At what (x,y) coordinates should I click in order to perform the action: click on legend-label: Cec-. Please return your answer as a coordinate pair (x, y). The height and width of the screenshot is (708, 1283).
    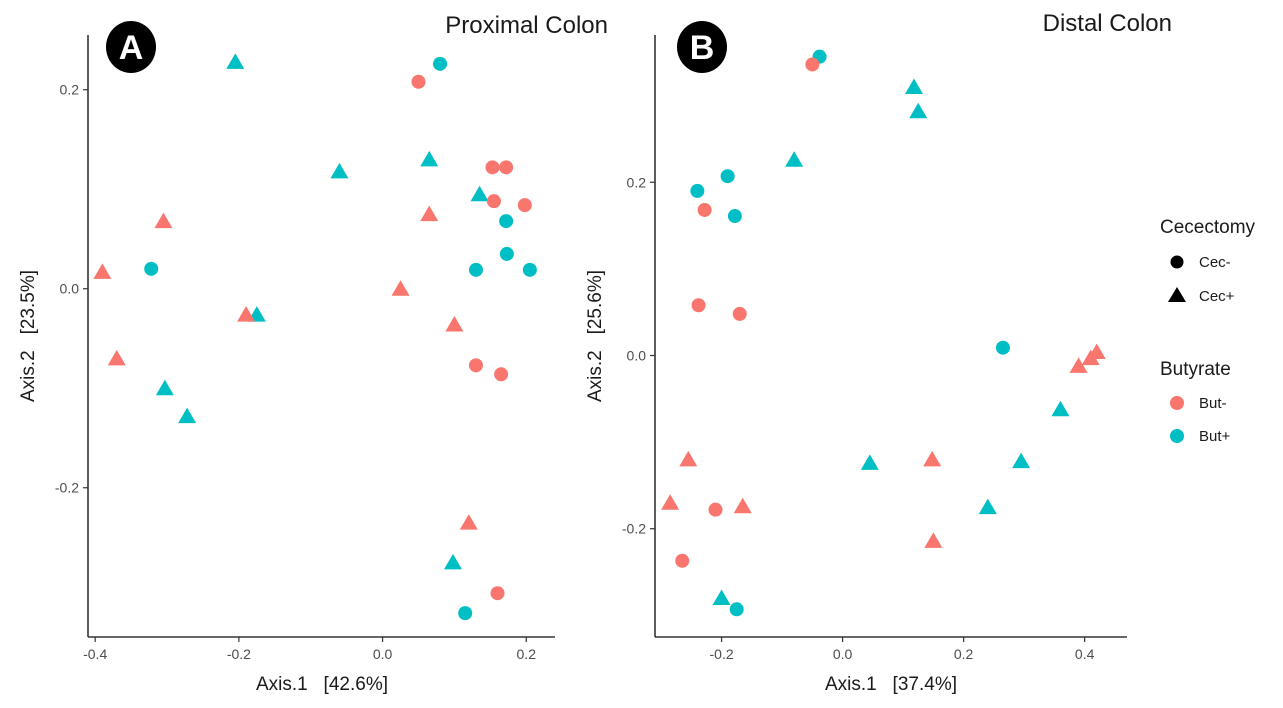
    Looking at the image, I should click on (1215, 262).